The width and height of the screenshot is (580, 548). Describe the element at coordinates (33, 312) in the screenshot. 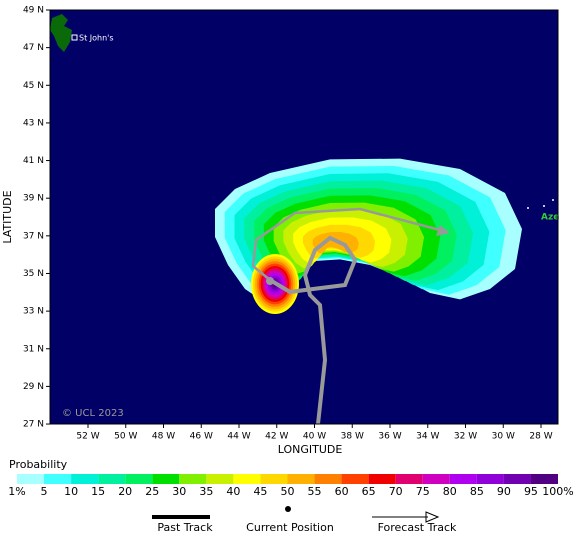

I see `lat-label: 33 N` at that location.